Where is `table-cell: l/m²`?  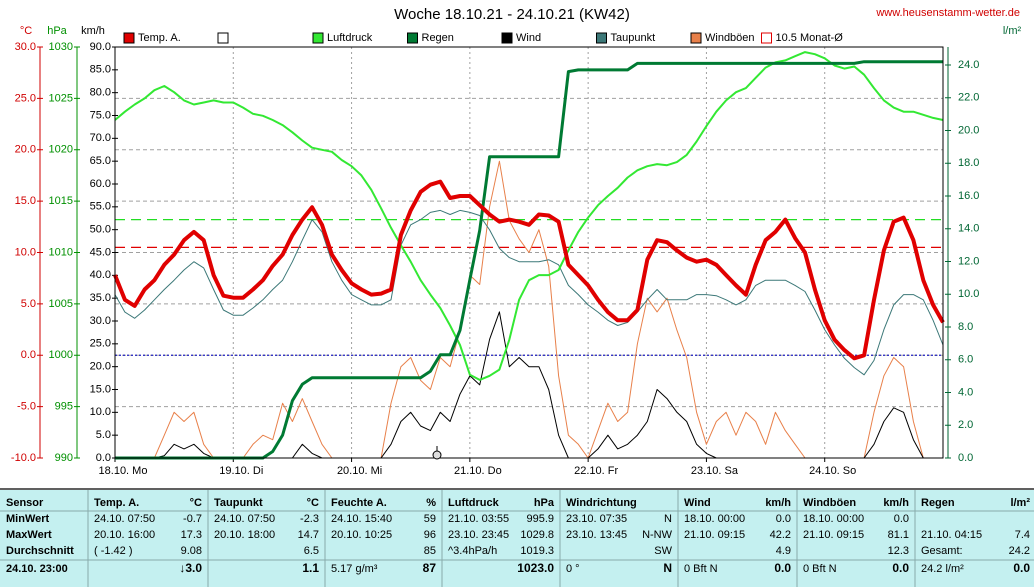
table-cell: l/m² is located at coordinates (1020, 503).